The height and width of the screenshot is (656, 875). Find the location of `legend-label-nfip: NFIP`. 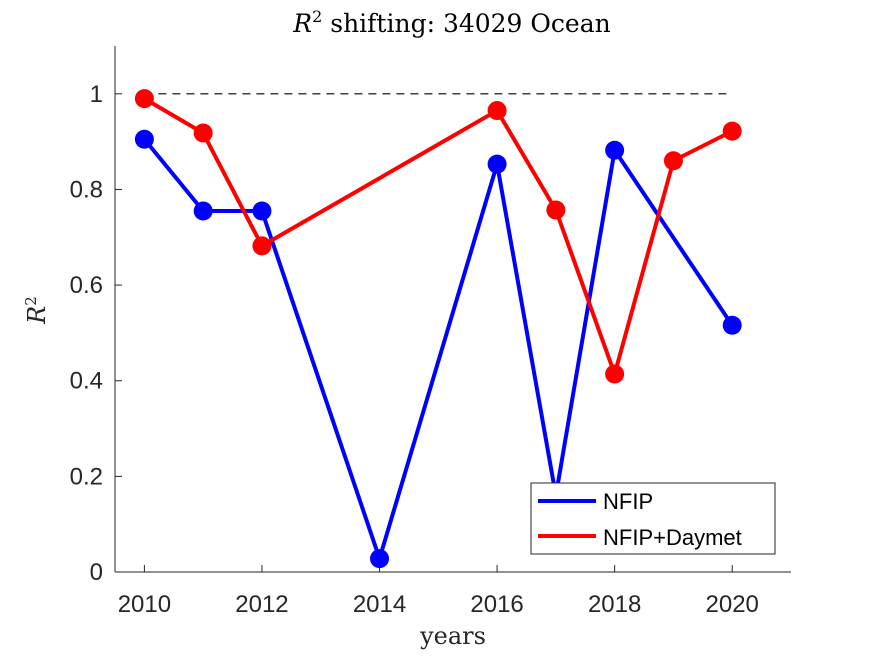

legend-label-nfip: NFIP is located at coordinates (628, 501).